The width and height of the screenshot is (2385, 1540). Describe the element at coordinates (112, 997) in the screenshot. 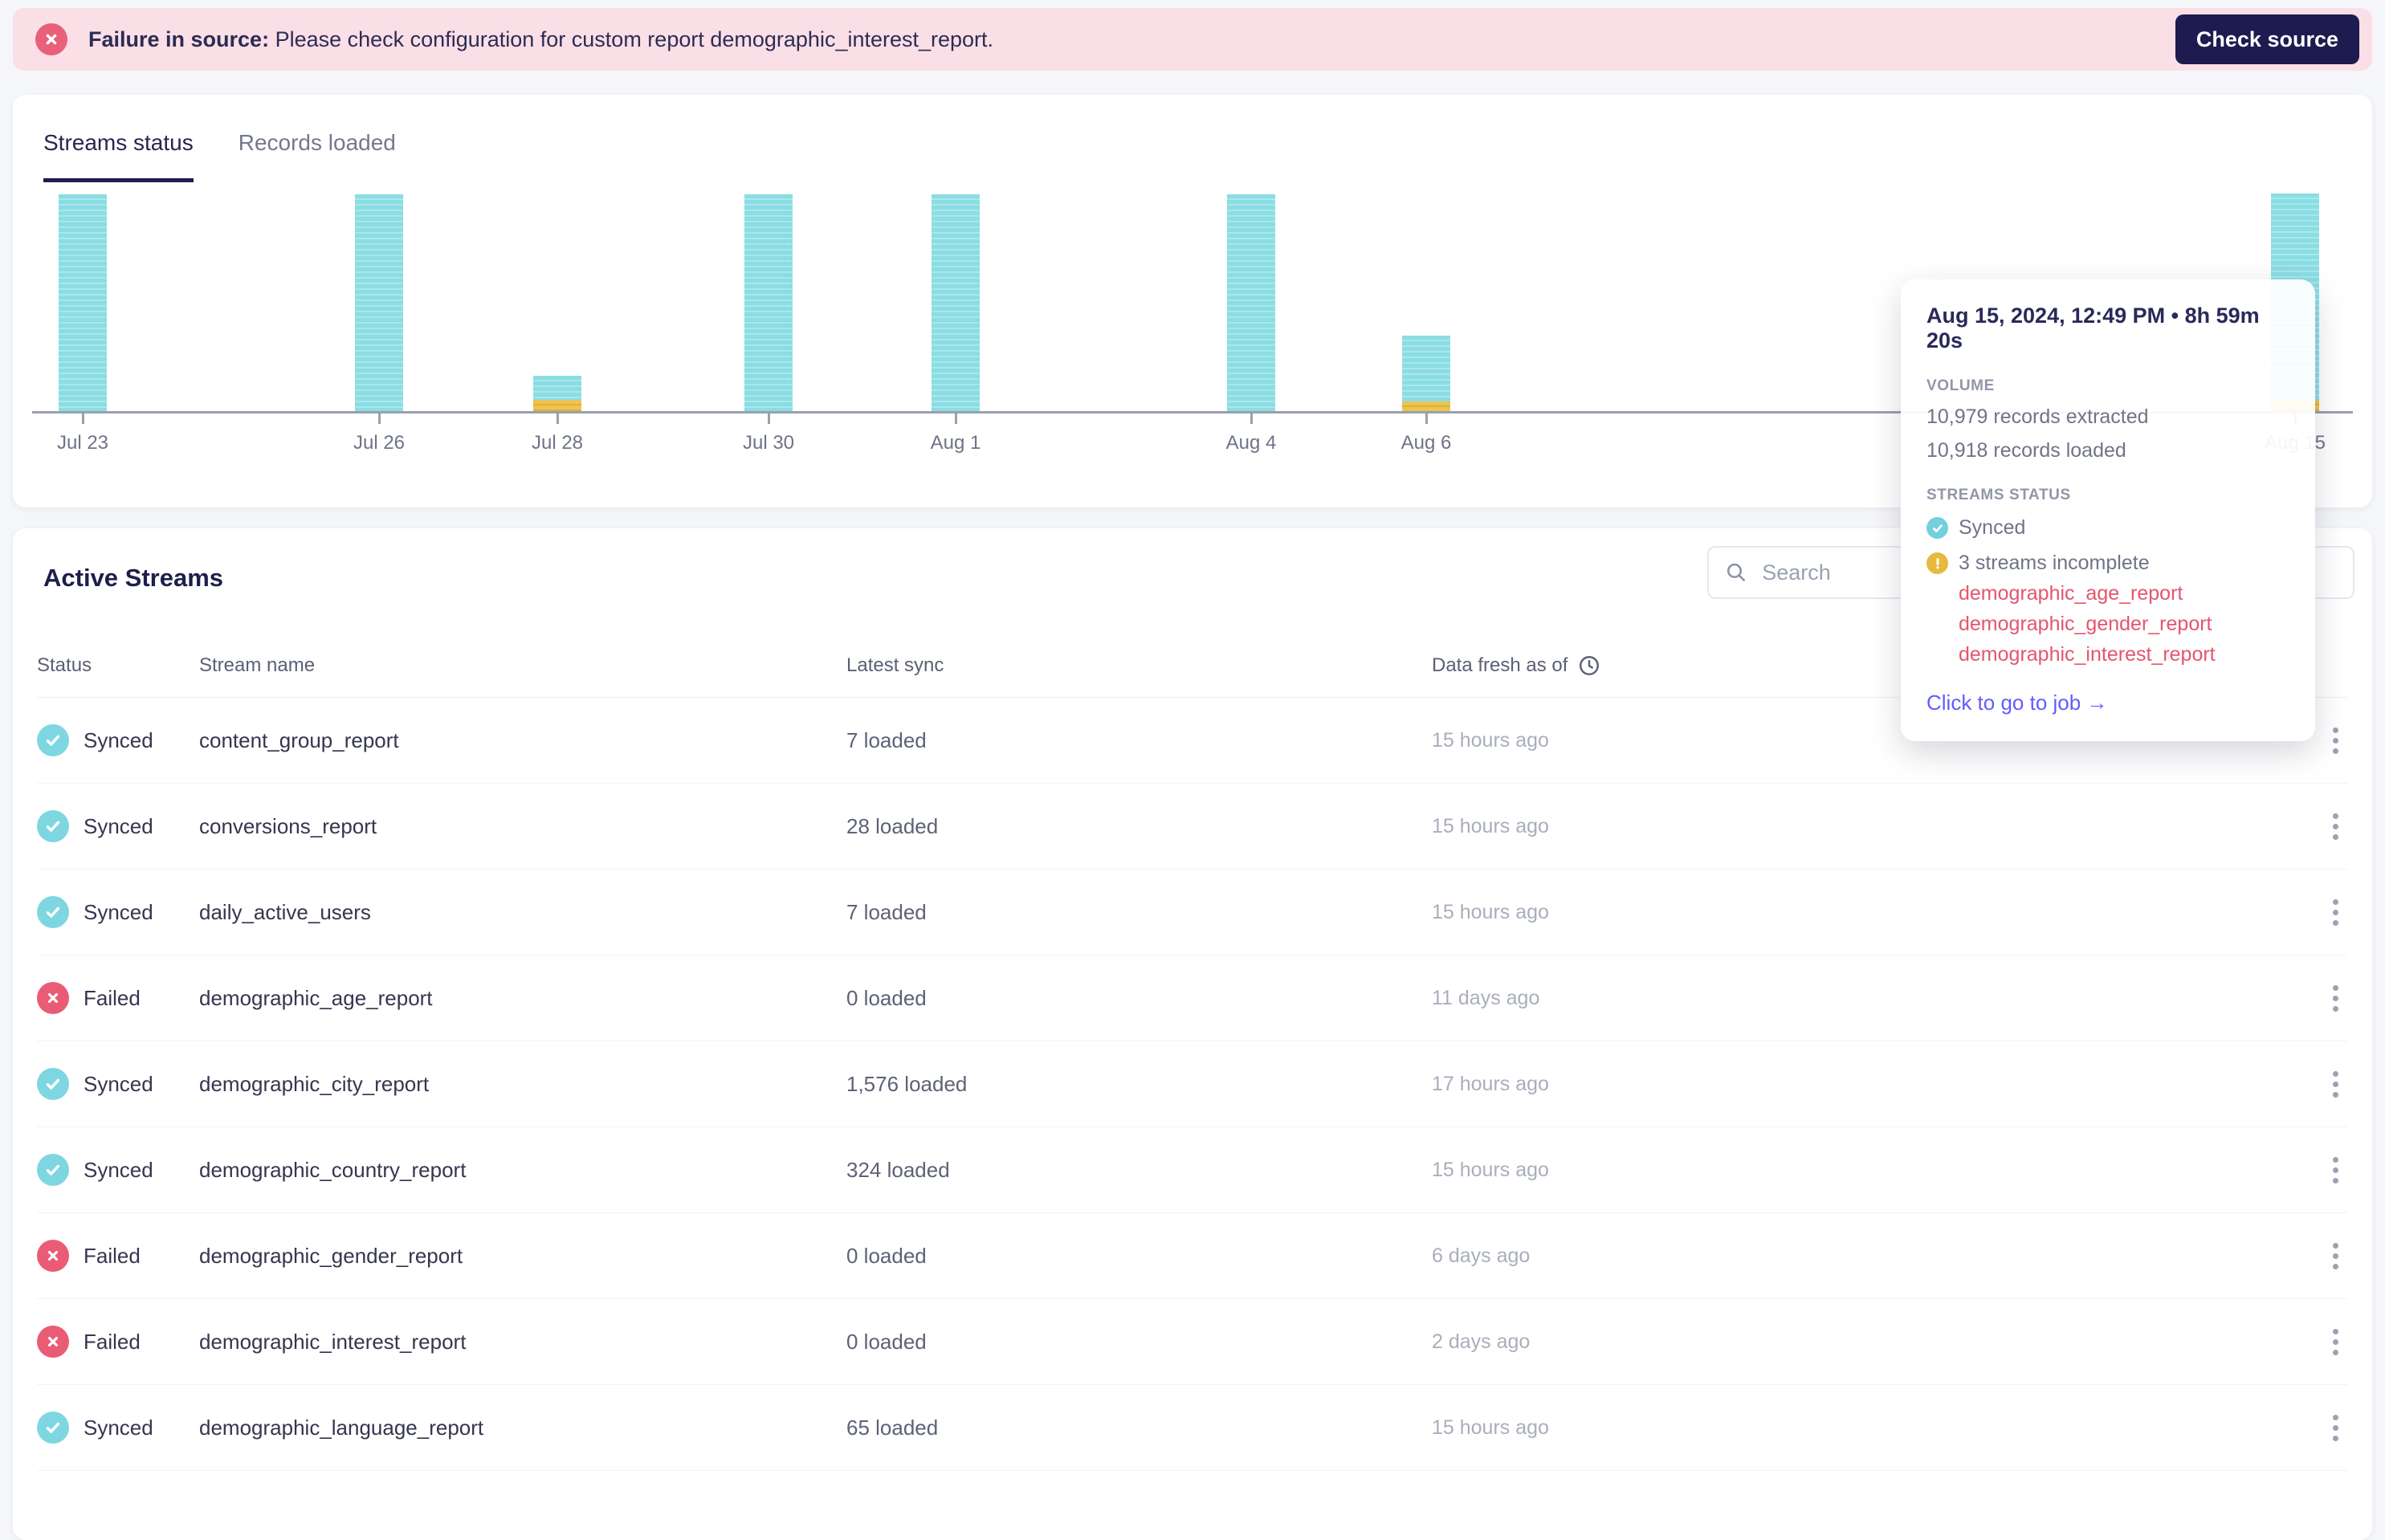

I see `status-label: Failed` at that location.